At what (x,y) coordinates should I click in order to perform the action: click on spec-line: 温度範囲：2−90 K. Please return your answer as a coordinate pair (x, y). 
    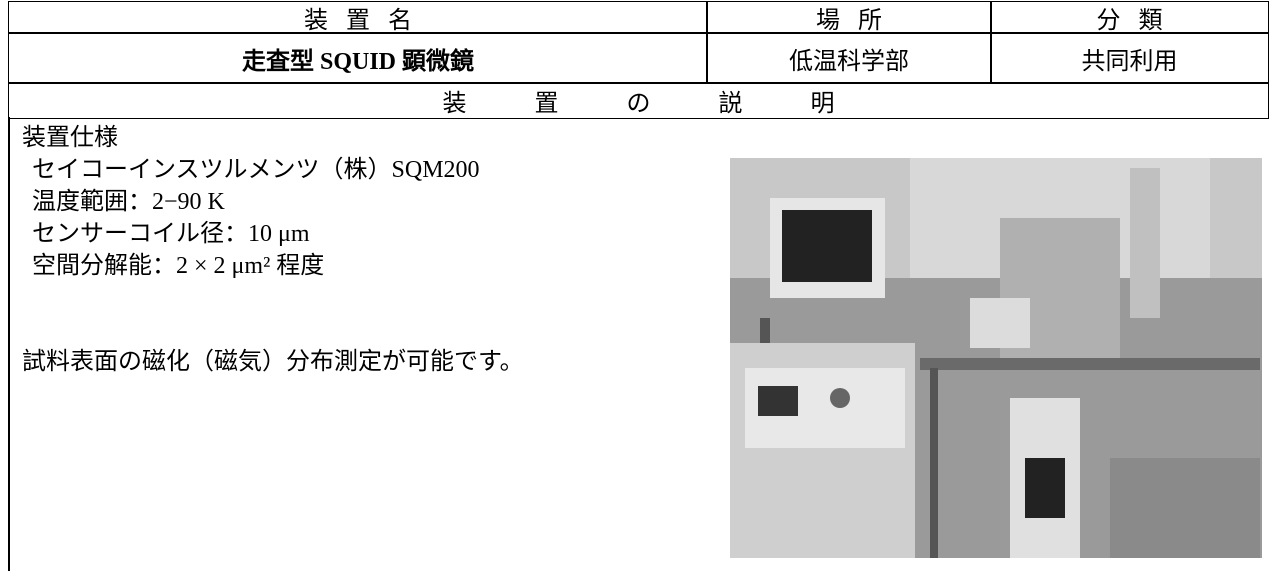
    Looking at the image, I should click on (128, 202).